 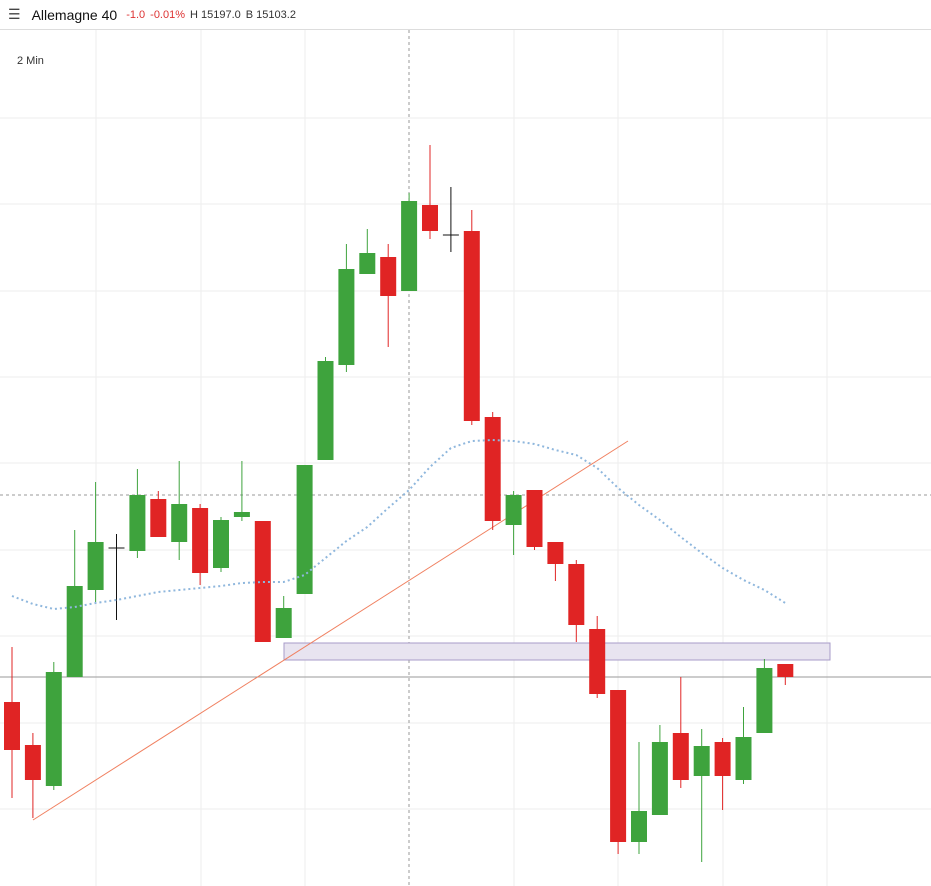 What do you see at coordinates (30, 61) in the screenshot?
I see `interval: 2 Min` at bounding box center [30, 61].